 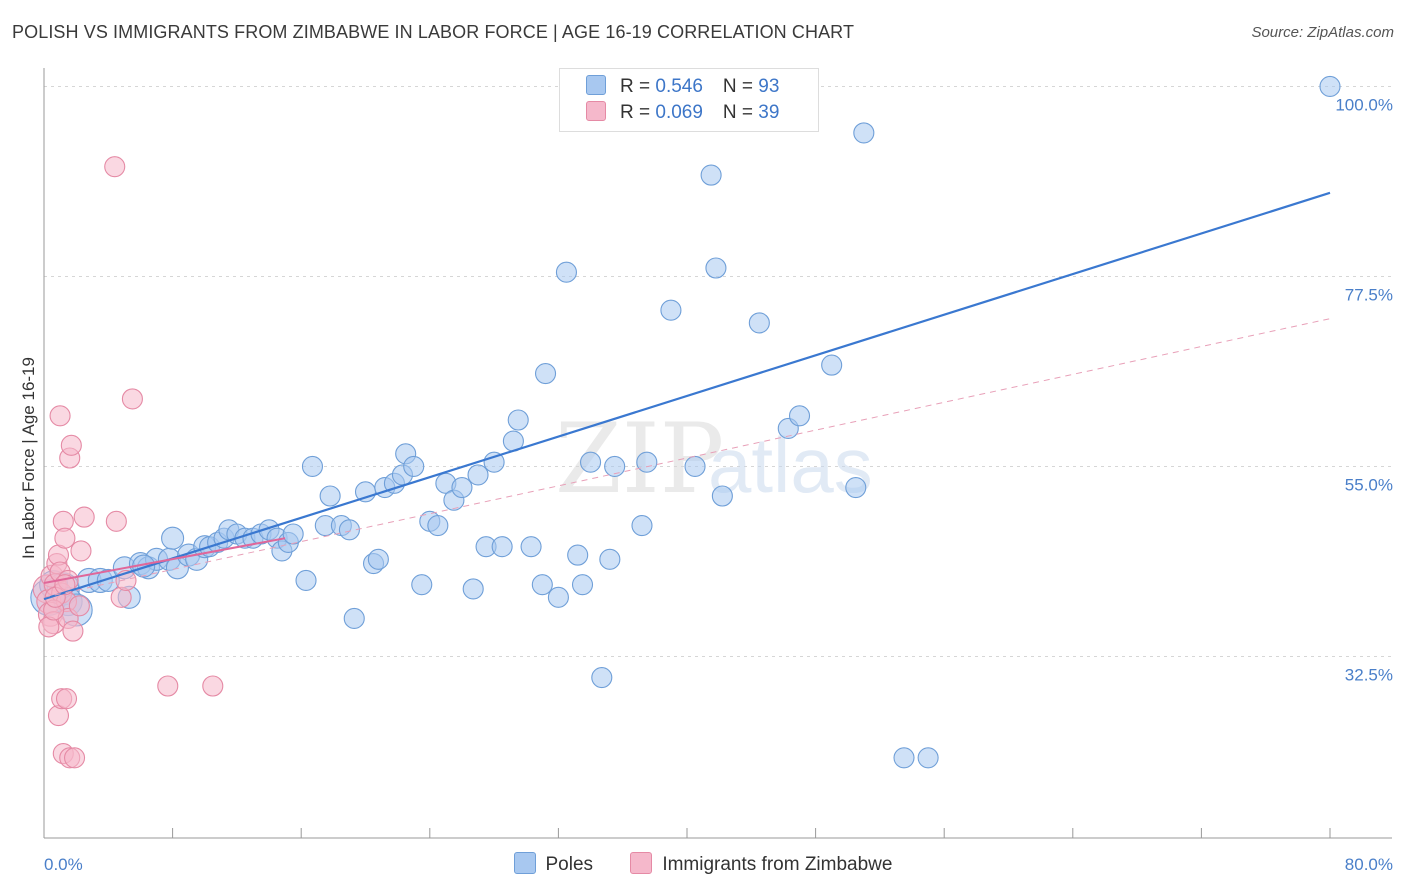 I want to click on zimbabwe-points, so click(x=128, y=462).